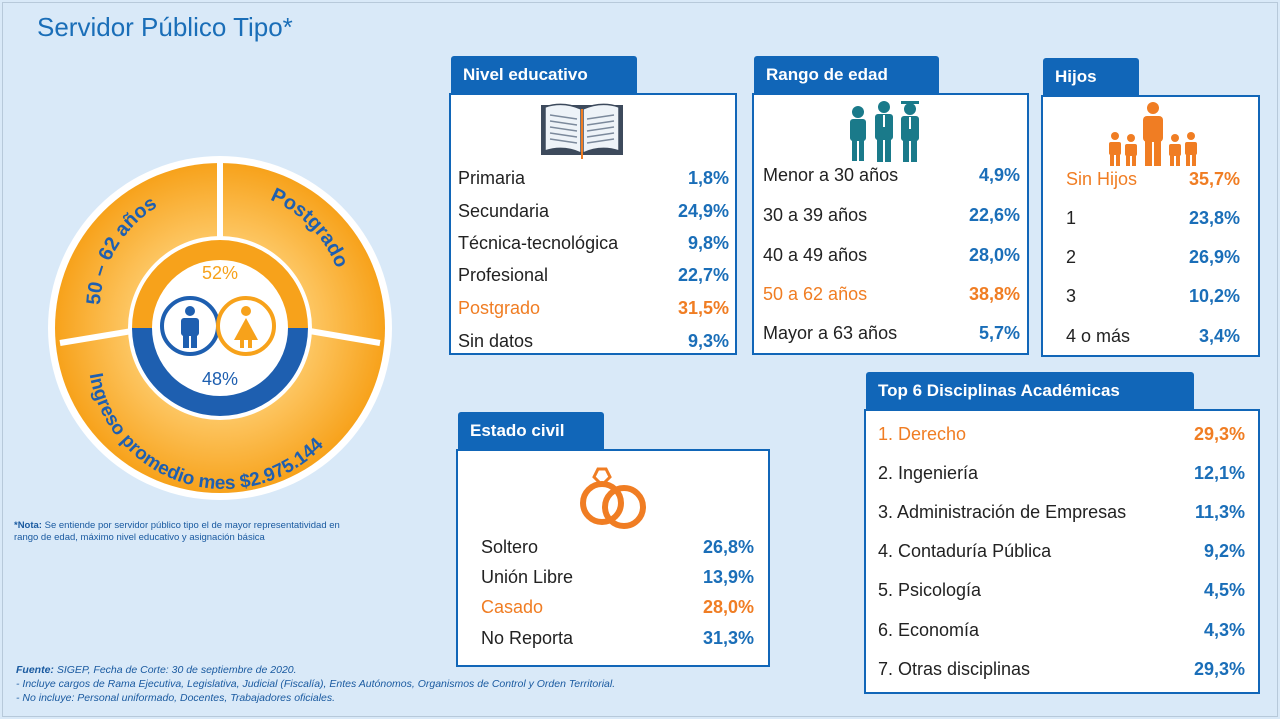 The height and width of the screenshot is (719, 1280). What do you see at coordinates (891, 215) in the screenshot?
I see `edad-row: 30 a 39 años 22,6%` at bounding box center [891, 215].